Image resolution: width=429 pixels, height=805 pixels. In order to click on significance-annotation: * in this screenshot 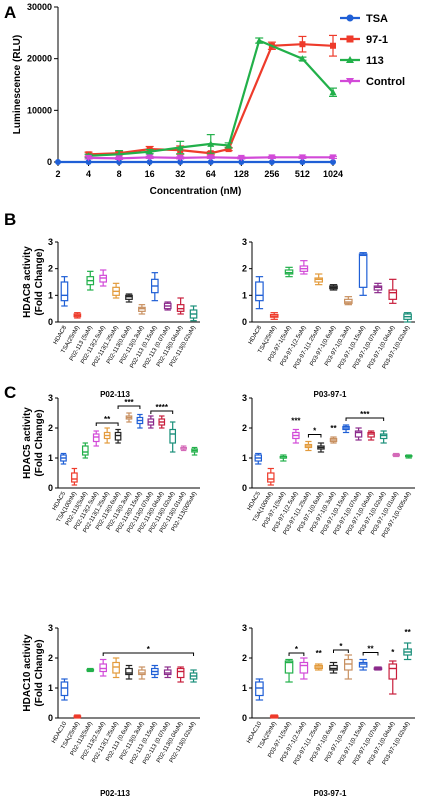, I will do `click(148, 650)`.